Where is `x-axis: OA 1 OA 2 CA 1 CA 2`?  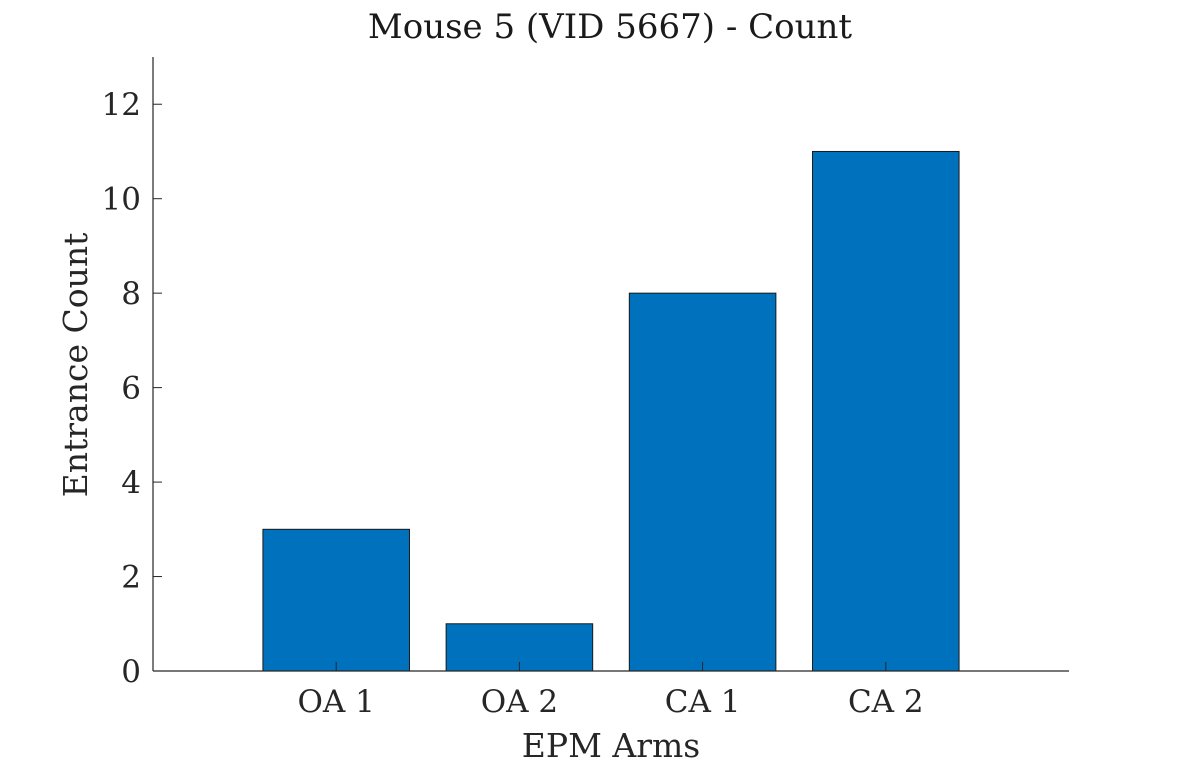
x-axis: OA 1 OA 2 CA 1 CA 2 is located at coordinates (611, 691).